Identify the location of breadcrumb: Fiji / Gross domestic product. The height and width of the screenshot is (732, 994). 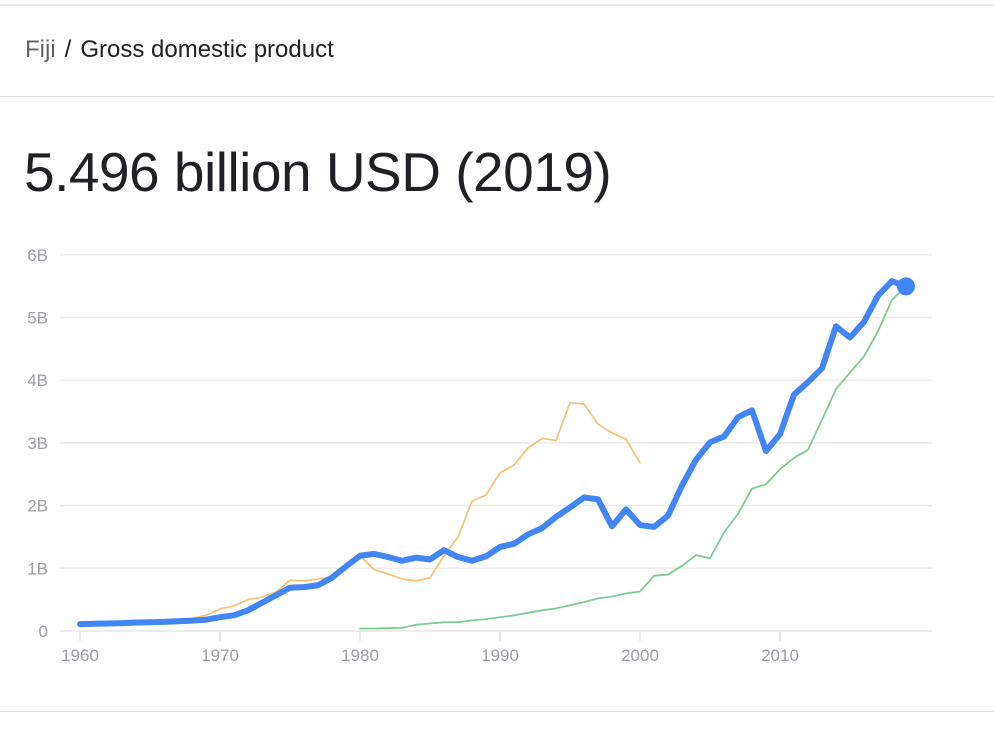
(179, 50).